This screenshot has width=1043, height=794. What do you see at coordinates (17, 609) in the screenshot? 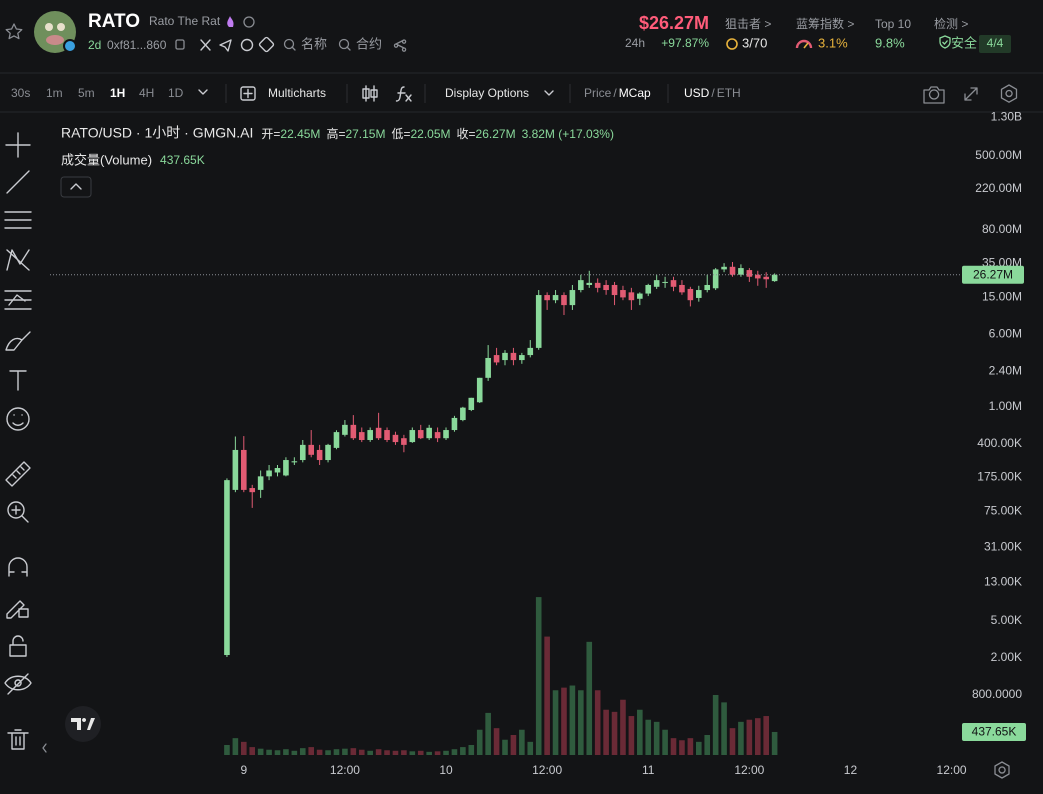
I see `lock-drawings-tool` at bounding box center [17, 609].